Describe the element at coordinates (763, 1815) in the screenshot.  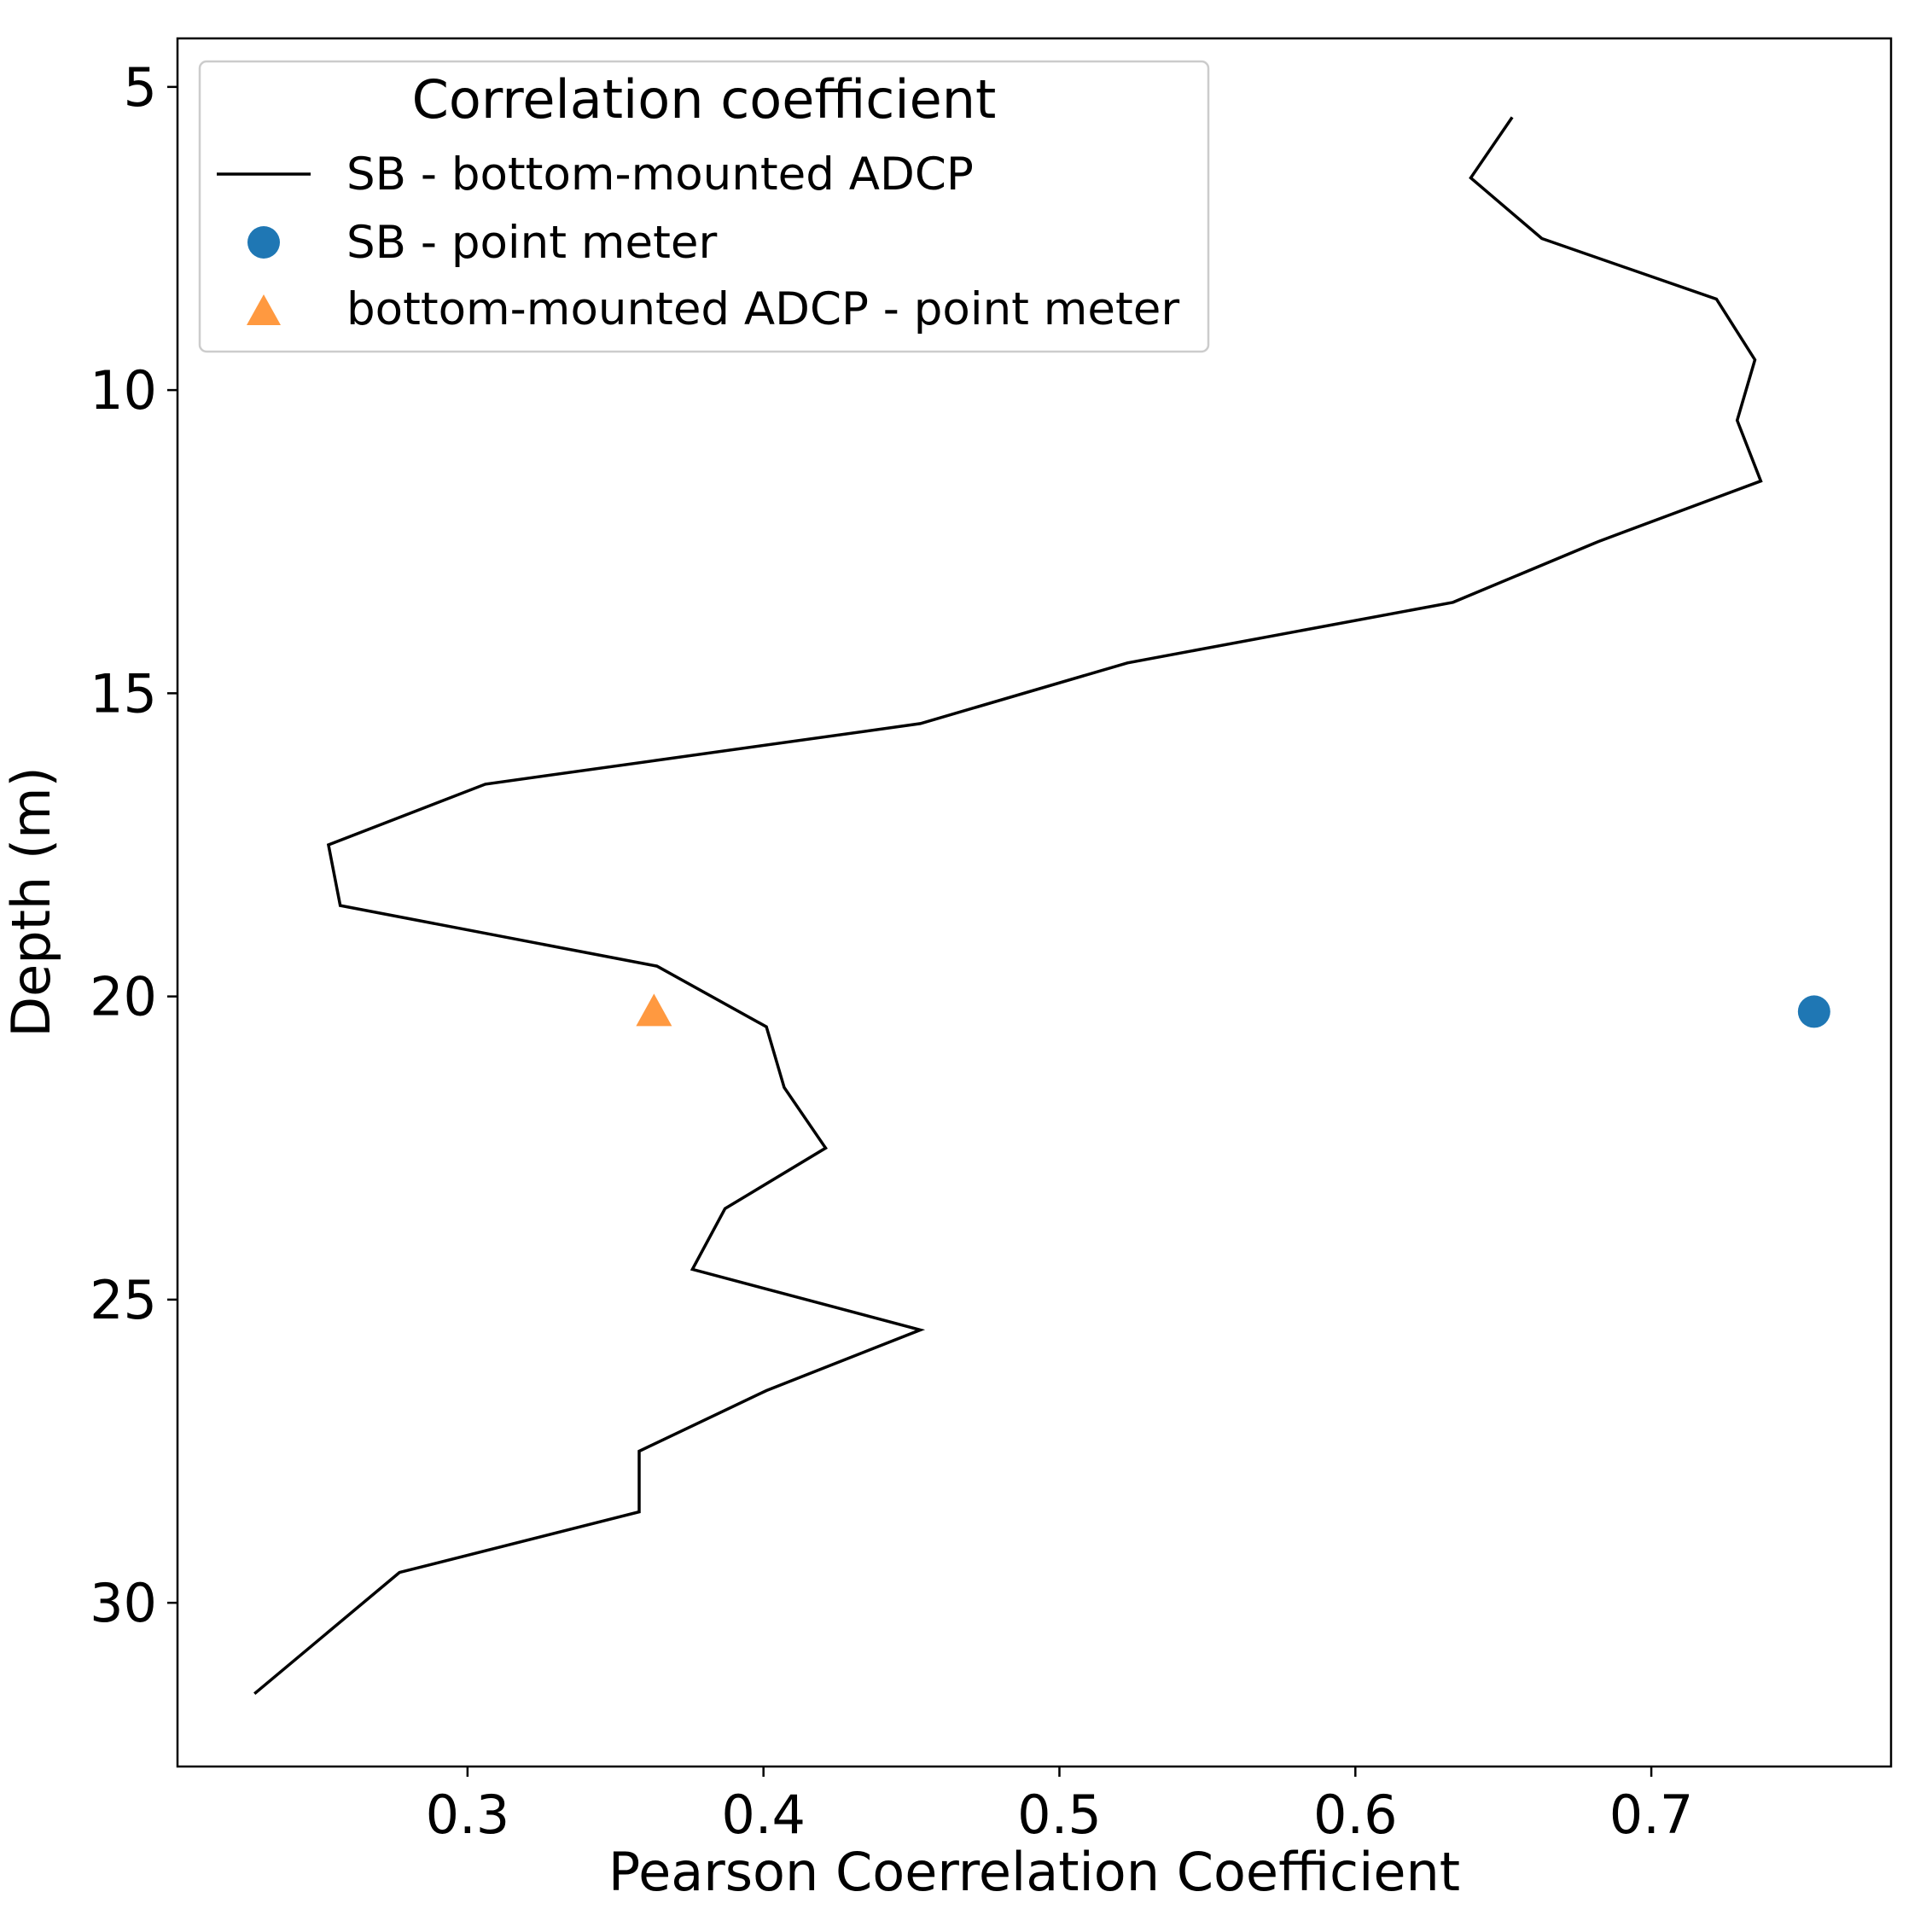
I see `x-tick-label: 0.4` at that location.